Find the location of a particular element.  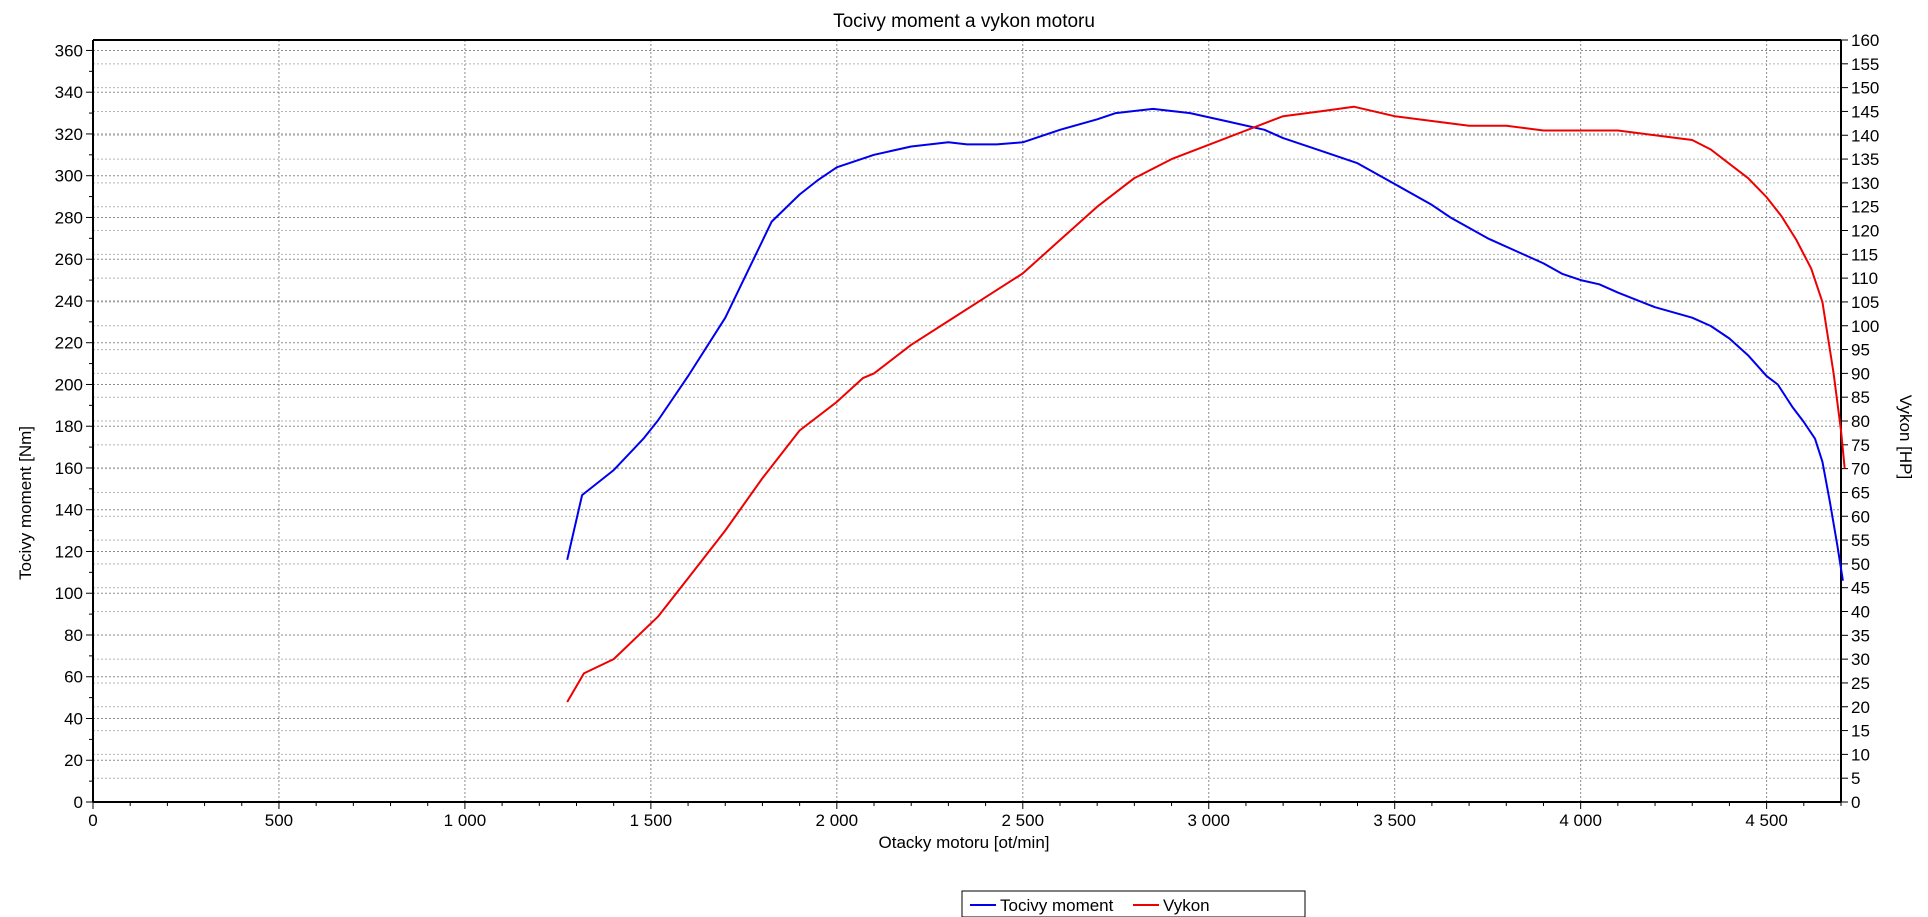

x-tick-label: 0 is located at coordinates (92, 820).